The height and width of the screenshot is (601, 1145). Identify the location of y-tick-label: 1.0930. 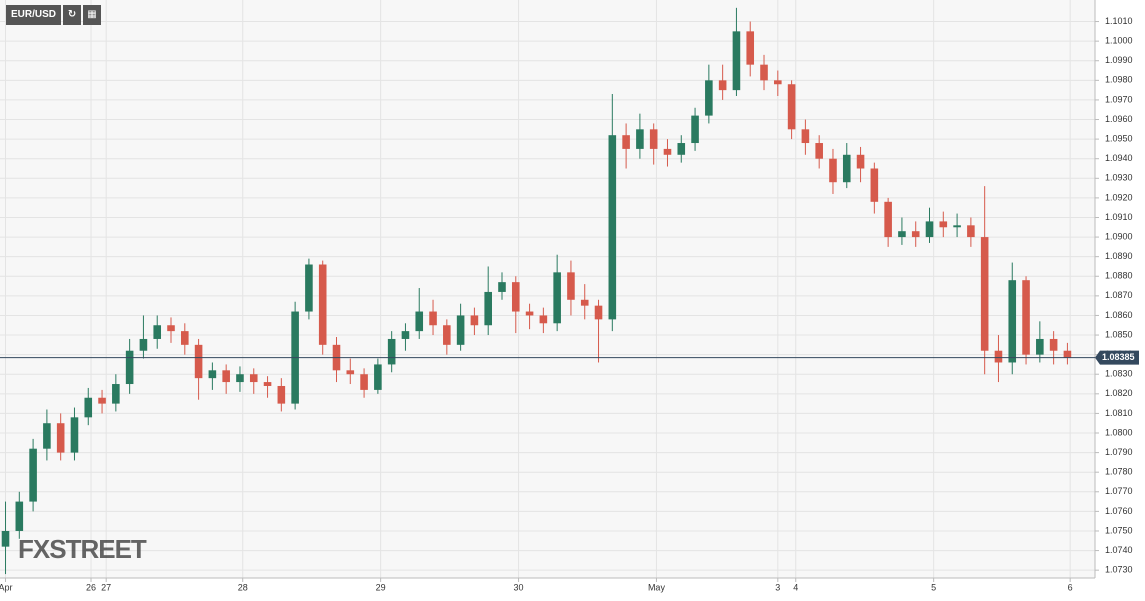
(1119, 178).